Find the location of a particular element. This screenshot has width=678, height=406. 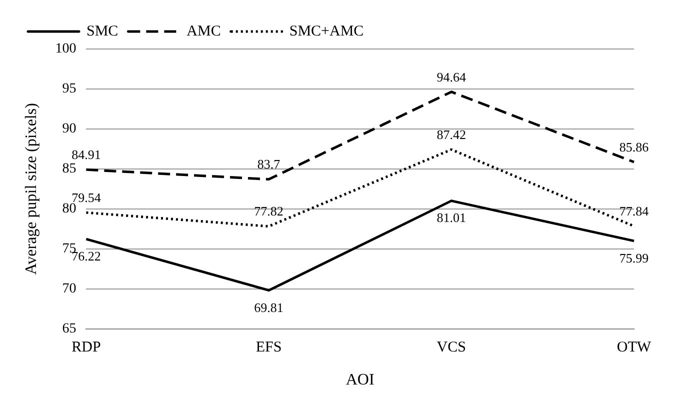

data-label: 69.81 is located at coordinates (269, 307).